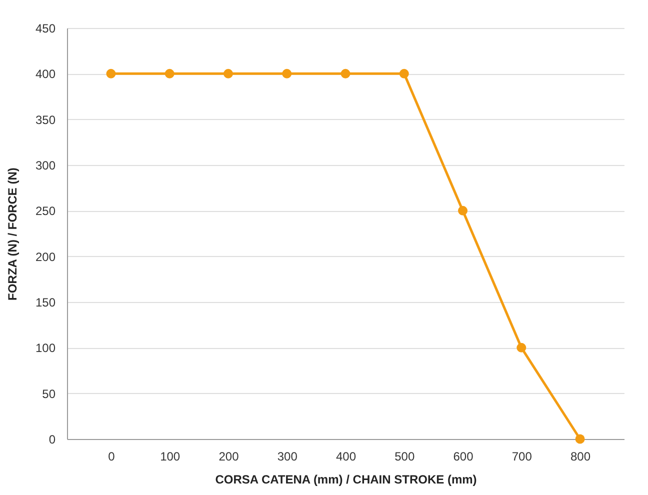 This screenshot has height=495, width=648. What do you see at coordinates (346, 457) in the screenshot?
I see `x-tick-label: 400` at bounding box center [346, 457].